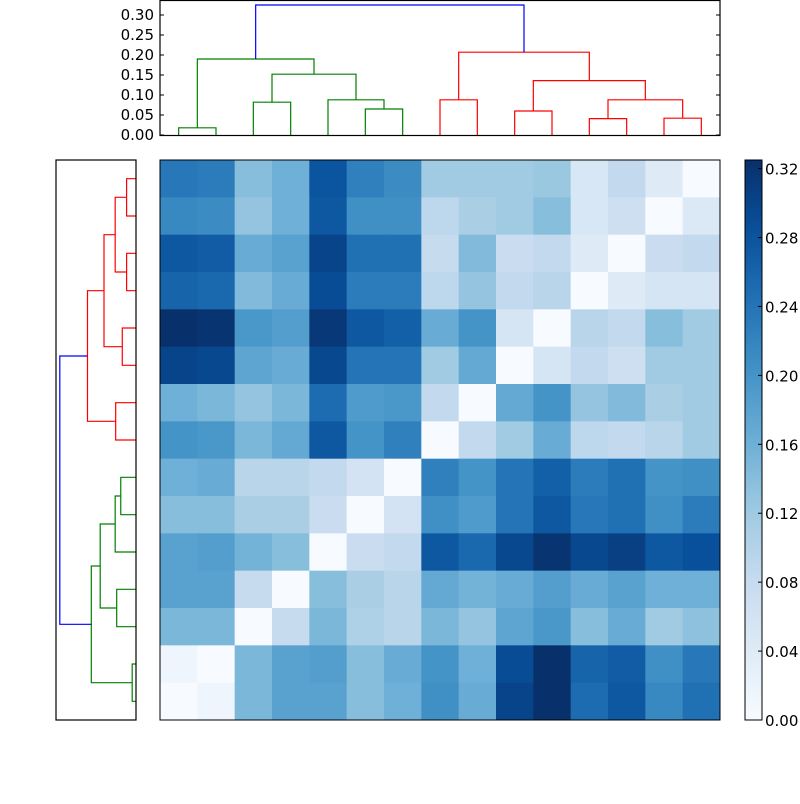 This screenshot has width=800, height=804. What do you see at coordinates (781, 652) in the screenshot?
I see `colorbar-tick-label: 0.04` at bounding box center [781, 652].